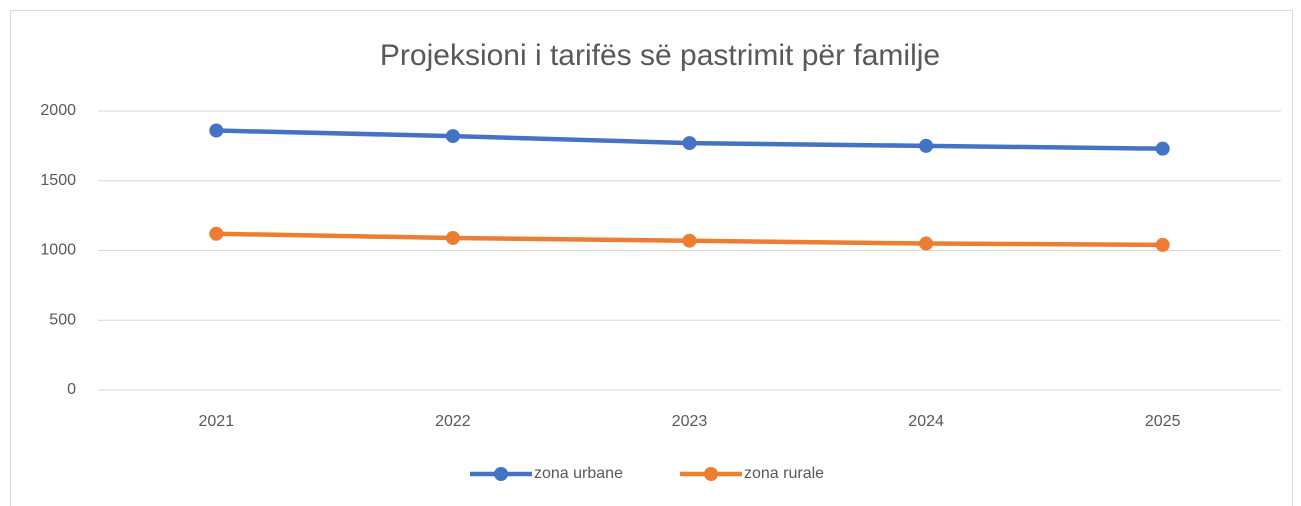 The image size is (1301, 506). I want to click on y-tick-label: 2000, so click(58, 110).